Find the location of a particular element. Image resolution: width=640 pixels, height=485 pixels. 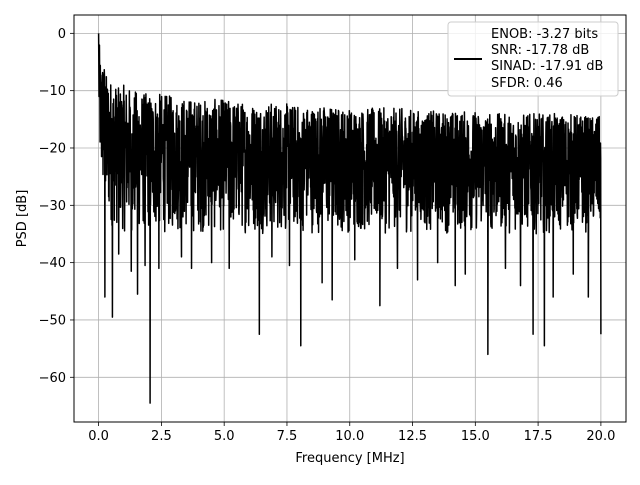

y-tick-label: −50 is located at coordinates (52, 320).